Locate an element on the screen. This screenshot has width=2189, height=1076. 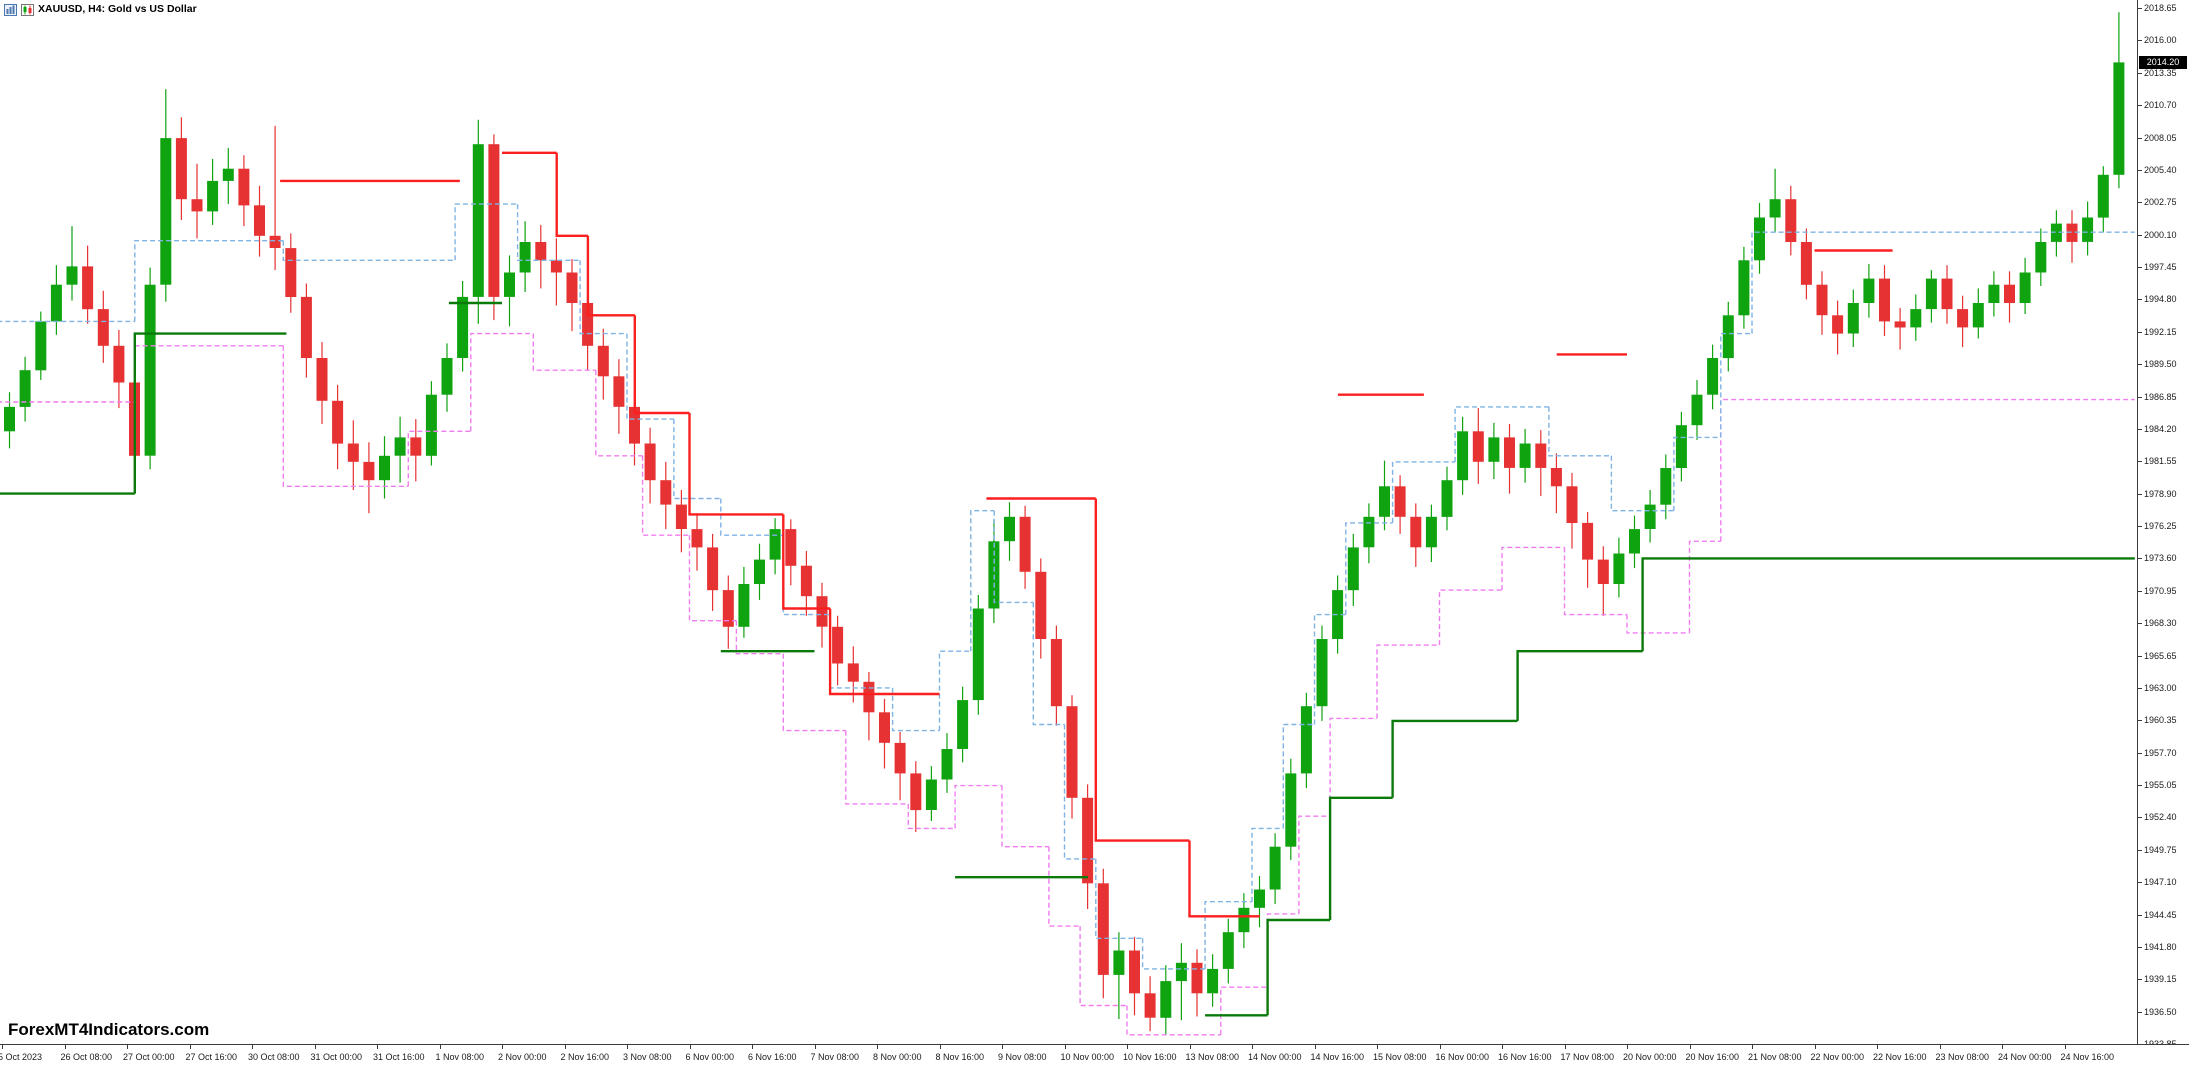
price-axis-label: 2008.05 is located at coordinates (2160, 137).